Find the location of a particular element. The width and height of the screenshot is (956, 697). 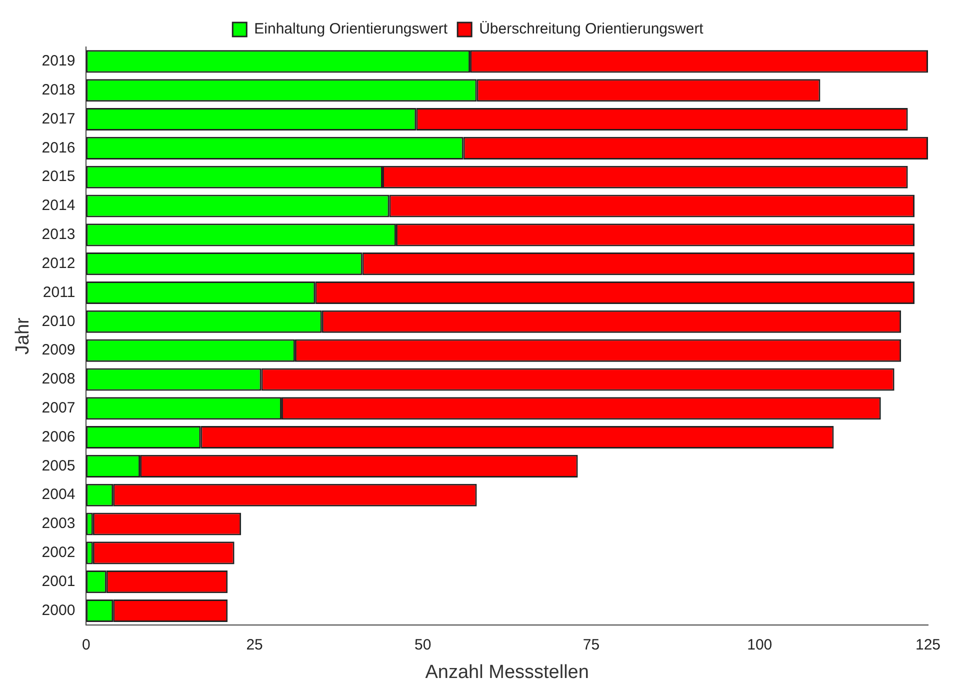

y-tick-label: 2003 is located at coordinates (59, 523).